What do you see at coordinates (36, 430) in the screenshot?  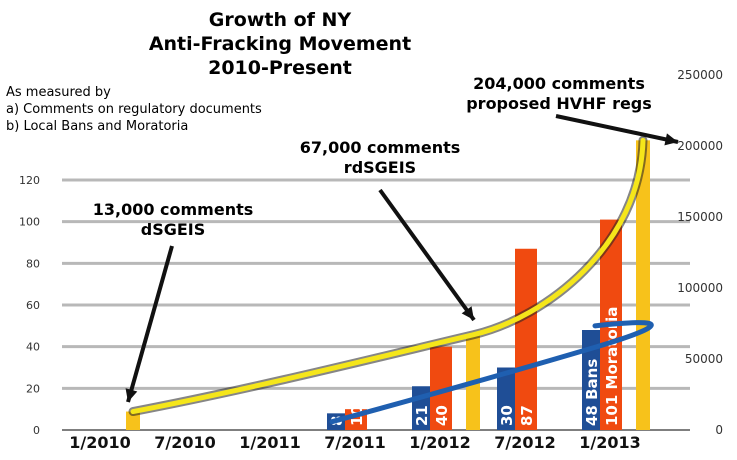 I see `left-tick-label: 0` at bounding box center [36, 430].